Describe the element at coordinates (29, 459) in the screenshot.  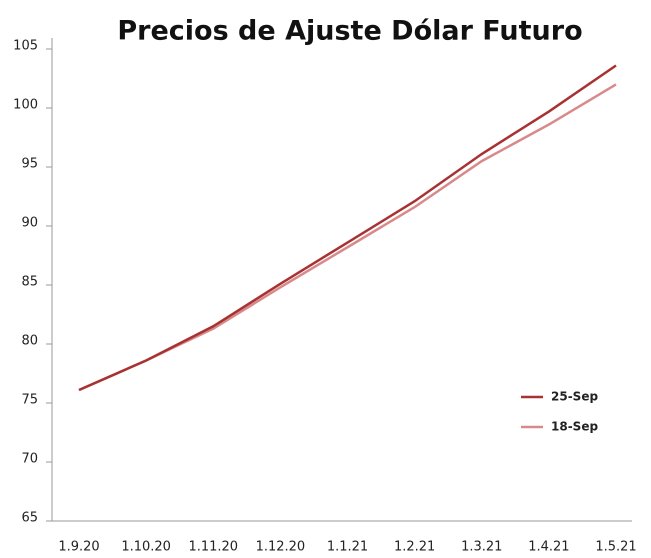
I see `y-tick-label: 70` at that location.